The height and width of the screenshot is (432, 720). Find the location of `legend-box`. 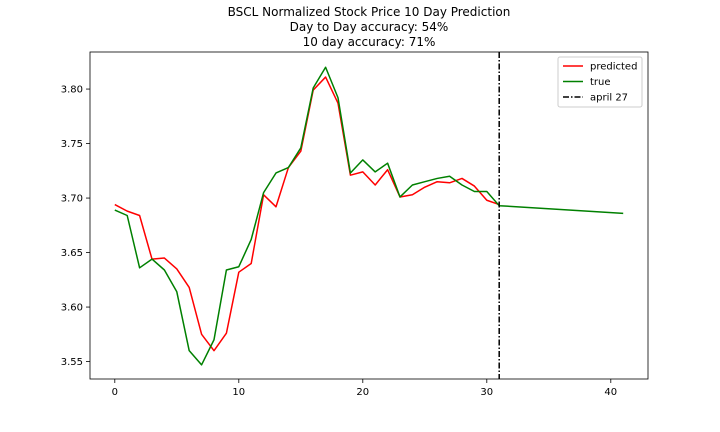

legend-box is located at coordinates (600, 82).